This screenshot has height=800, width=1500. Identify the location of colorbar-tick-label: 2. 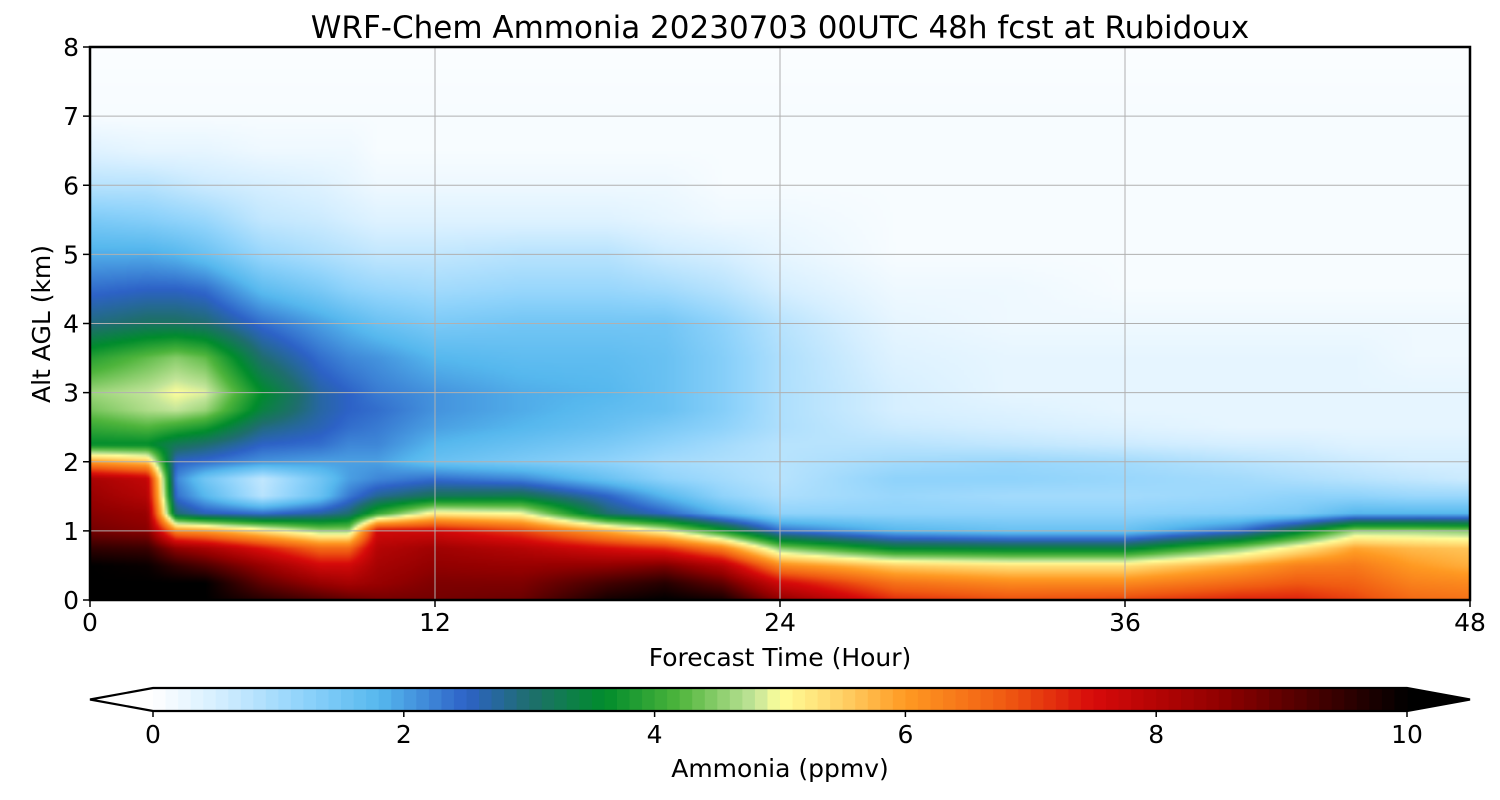
(404, 734).